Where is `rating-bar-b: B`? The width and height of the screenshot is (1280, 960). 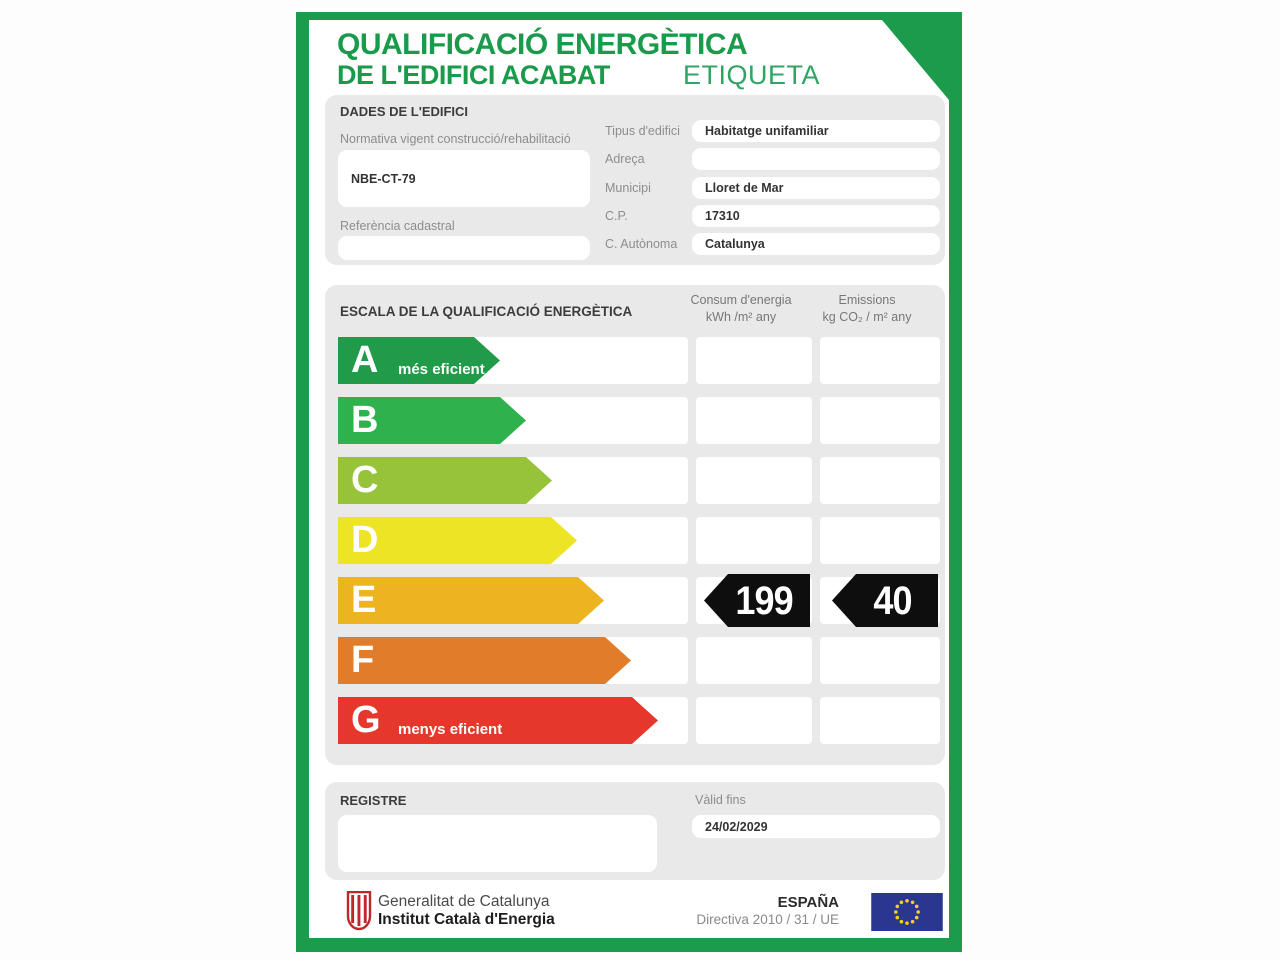
rating-bar-b: B is located at coordinates (432, 420).